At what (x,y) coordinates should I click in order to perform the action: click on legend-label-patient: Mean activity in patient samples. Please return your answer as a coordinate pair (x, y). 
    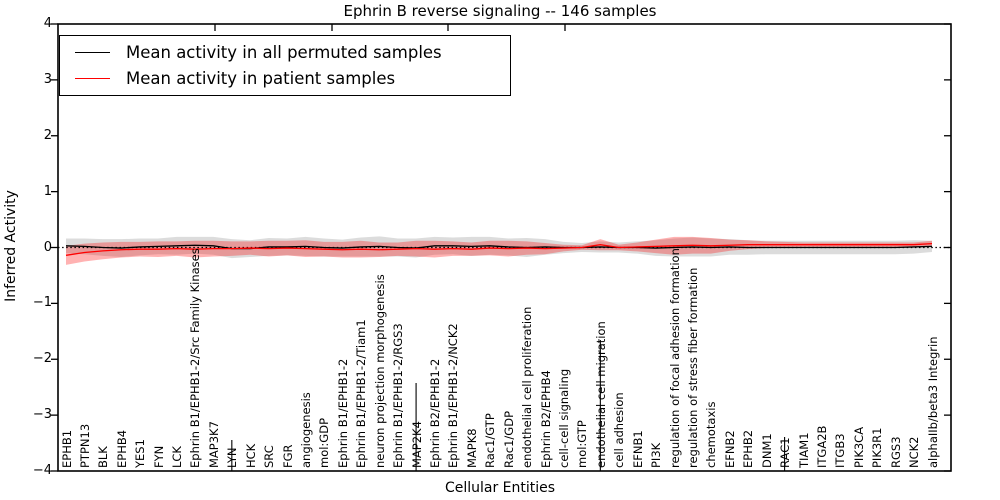
    Looking at the image, I should click on (261, 78).